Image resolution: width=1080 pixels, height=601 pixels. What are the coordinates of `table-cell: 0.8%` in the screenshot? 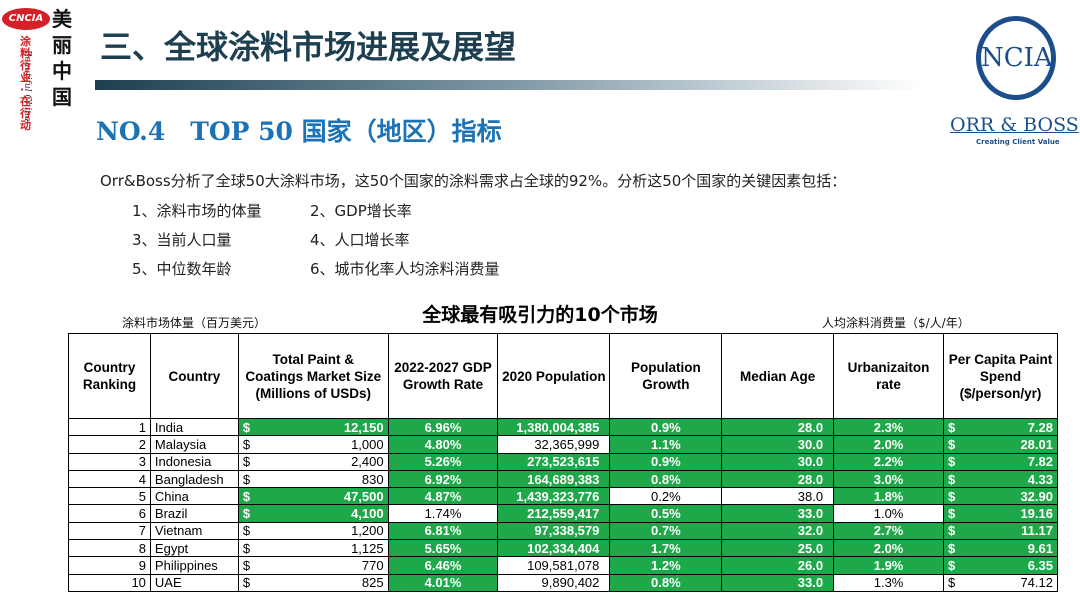 It's located at (666, 582).